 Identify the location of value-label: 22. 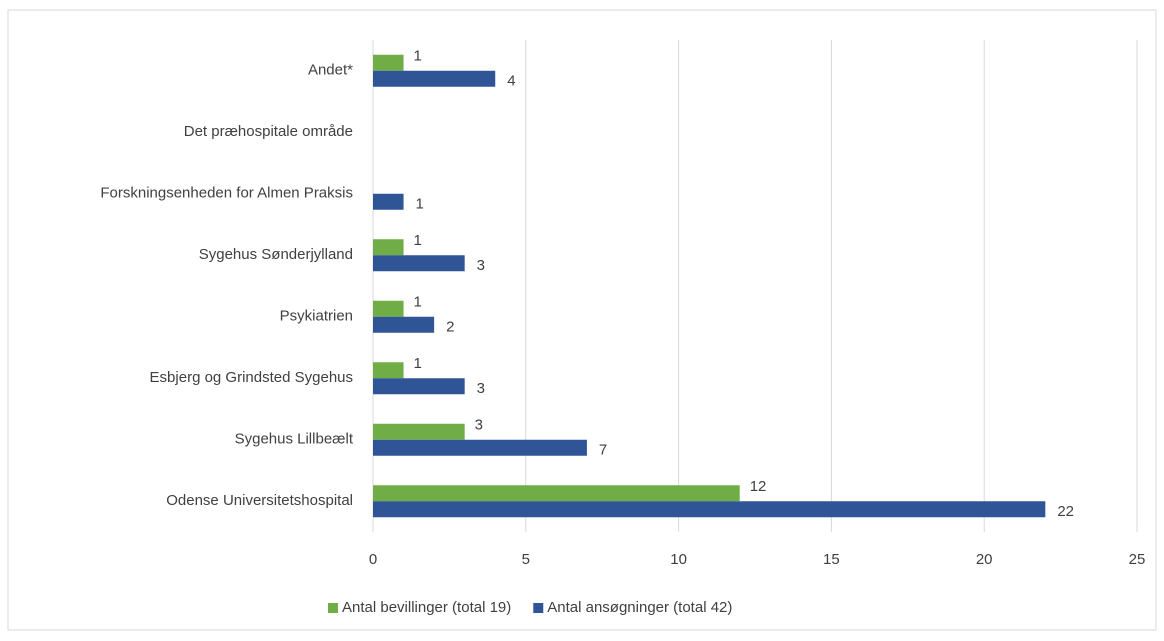
(1065, 511).